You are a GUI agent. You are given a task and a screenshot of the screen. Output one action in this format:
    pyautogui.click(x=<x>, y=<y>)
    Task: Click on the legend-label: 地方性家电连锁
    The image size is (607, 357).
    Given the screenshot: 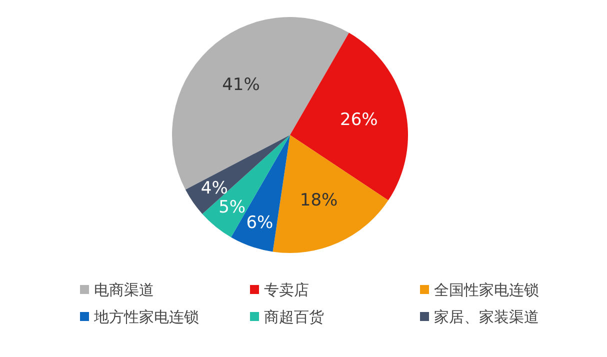 What is the action you would take?
    pyautogui.click(x=146, y=317)
    